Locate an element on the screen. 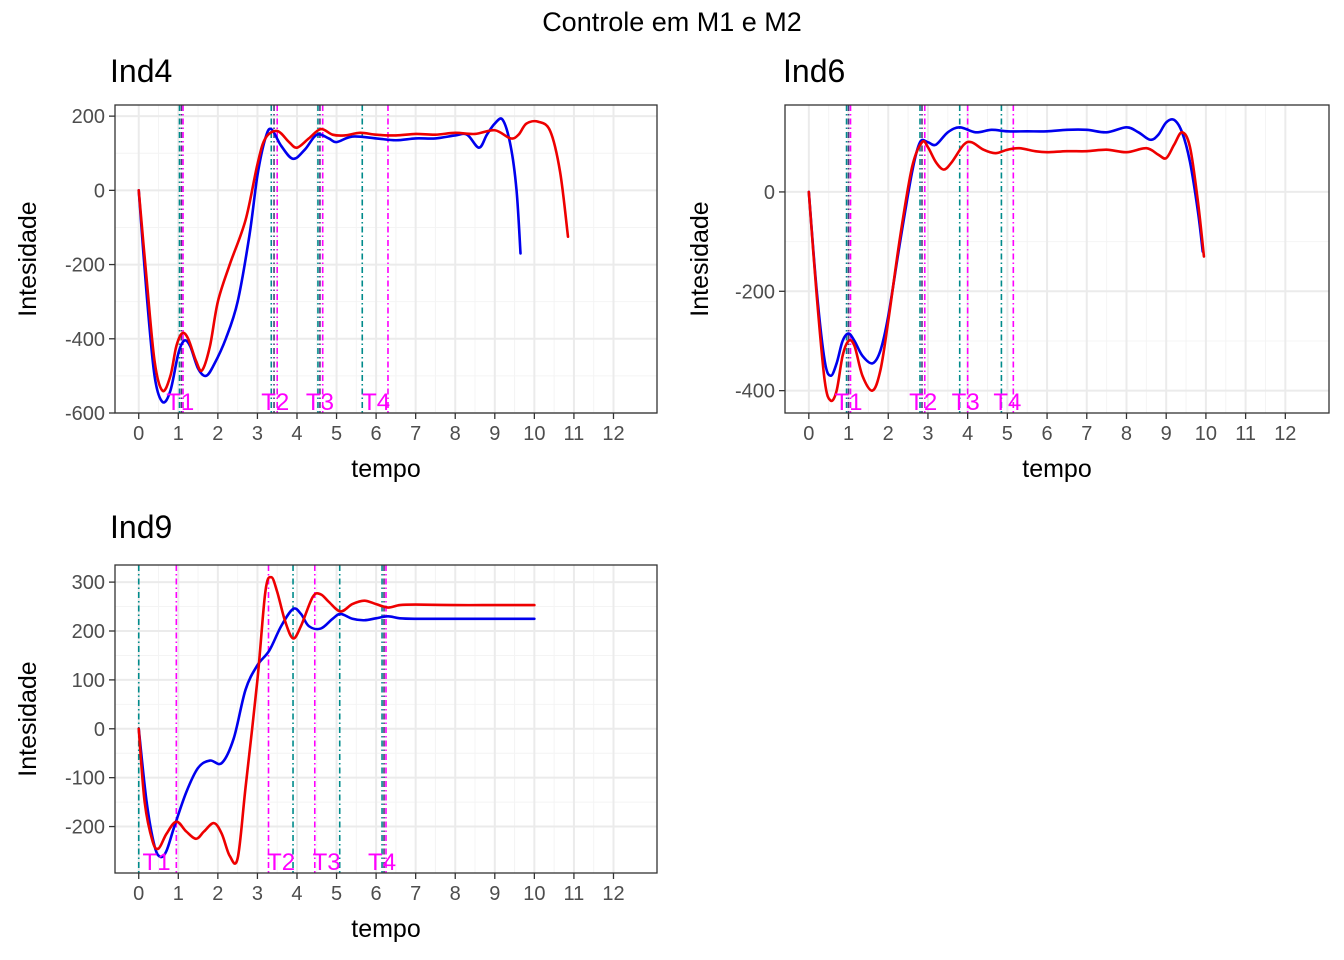  y-tick-label: 300 is located at coordinates (88, 583).